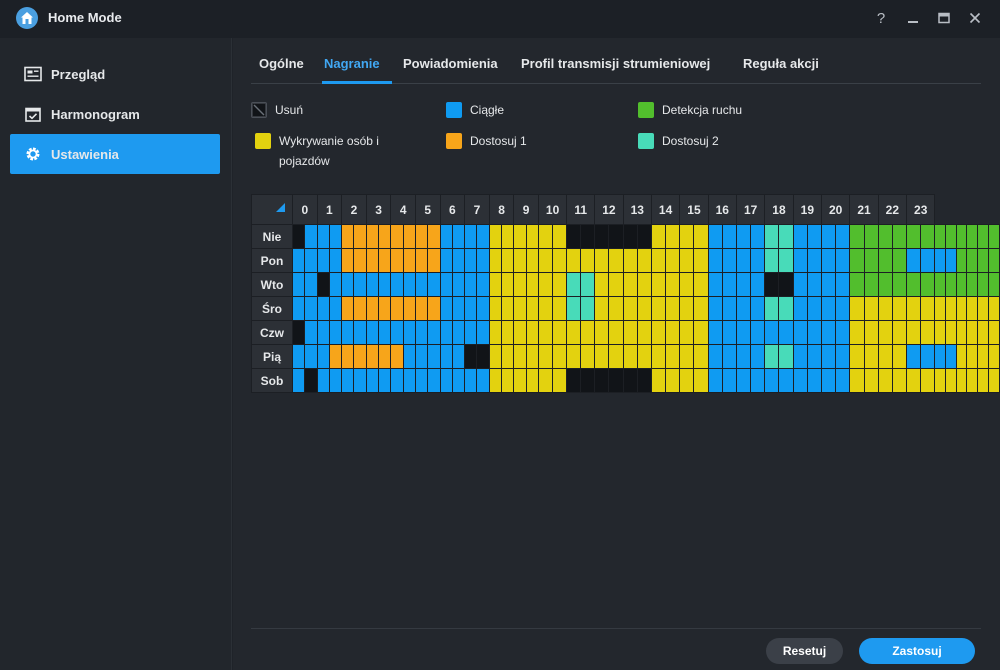 The image size is (1000, 670). I want to click on tab-notifications: Powiadomienia, so click(450, 63).